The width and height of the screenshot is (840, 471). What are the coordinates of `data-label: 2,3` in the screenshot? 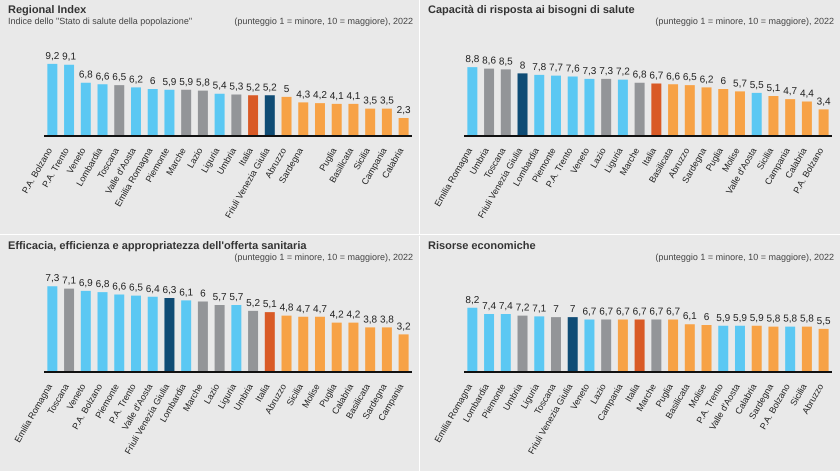 It's located at (404, 110).